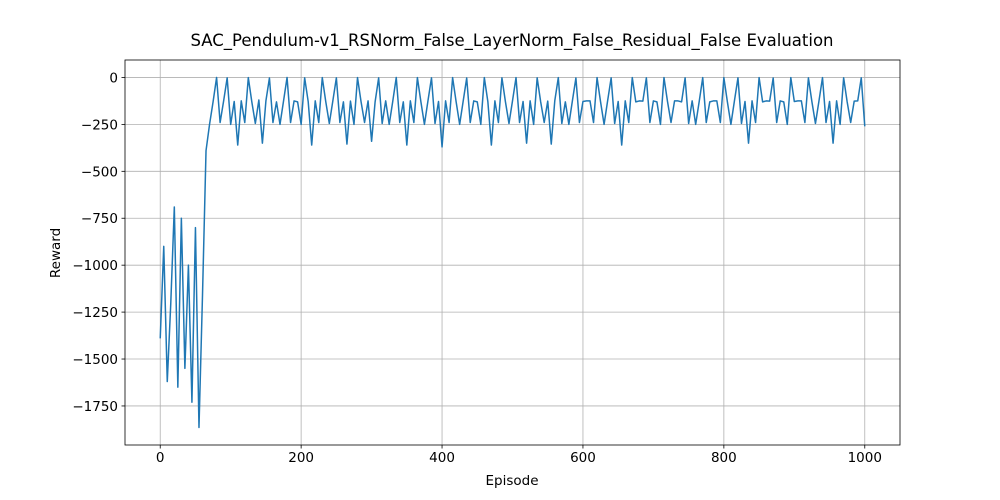 This screenshot has height=500, width=1000. Describe the element at coordinates (95, 266) in the screenshot. I see `y-tick-label: −1000` at that location.